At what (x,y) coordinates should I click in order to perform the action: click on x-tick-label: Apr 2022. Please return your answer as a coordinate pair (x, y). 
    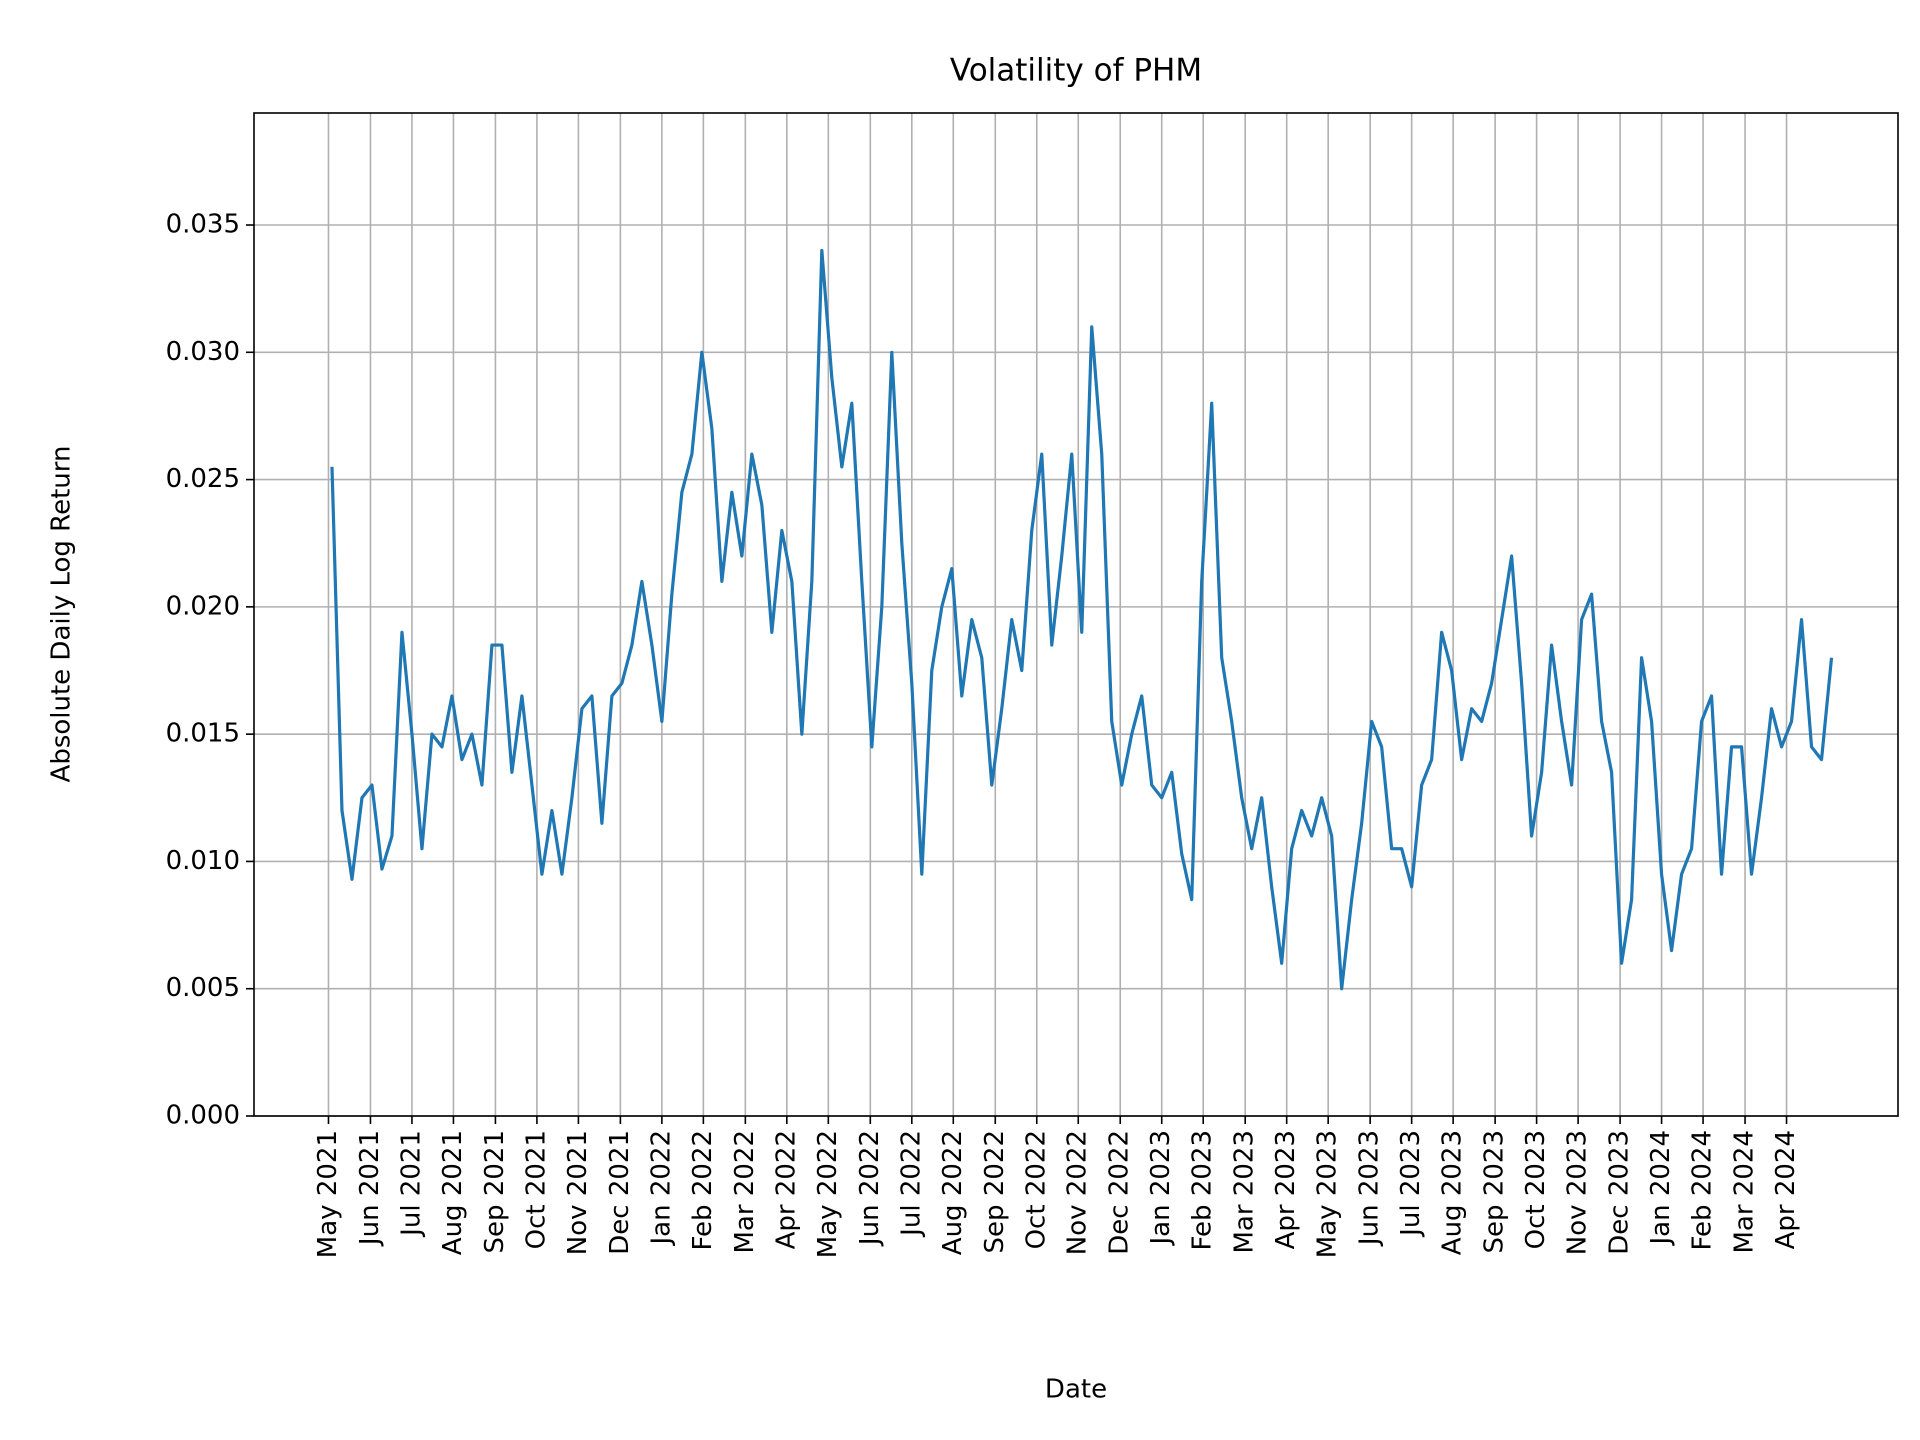
    Looking at the image, I should click on (786, 1189).